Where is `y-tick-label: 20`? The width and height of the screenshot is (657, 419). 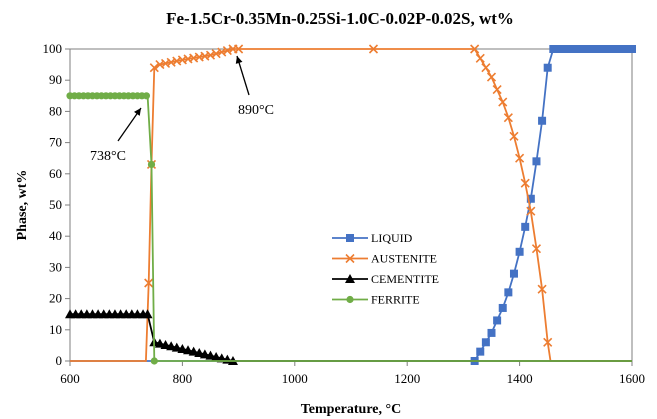
y-tick-label: 20 is located at coordinates (55, 298).